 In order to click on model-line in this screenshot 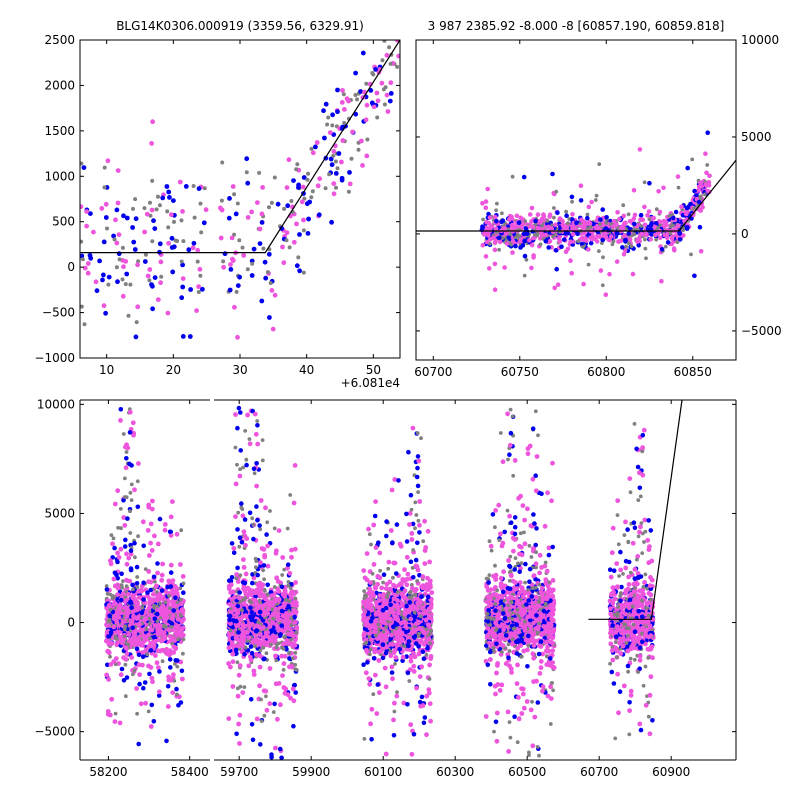, I will do `click(576, 195)`.